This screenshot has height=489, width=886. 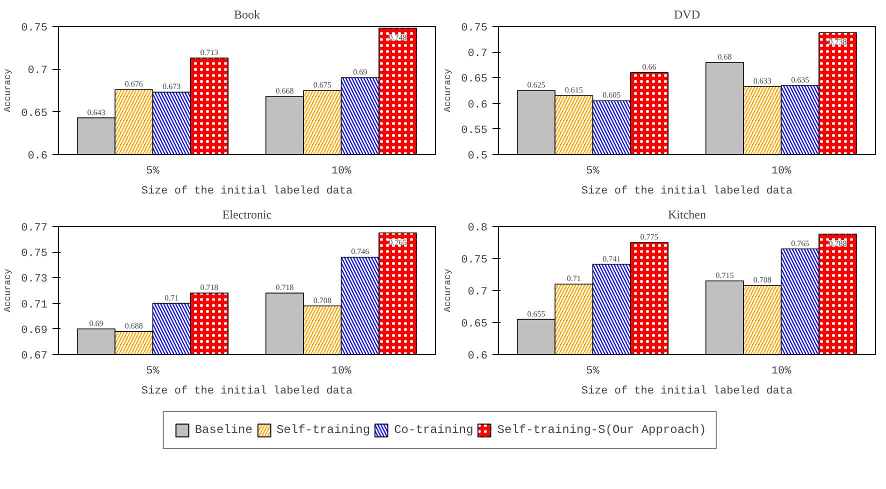 What do you see at coordinates (649, 237) in the screenshot?
I see `data-label: 0.775` at bounding box center [649, 237].